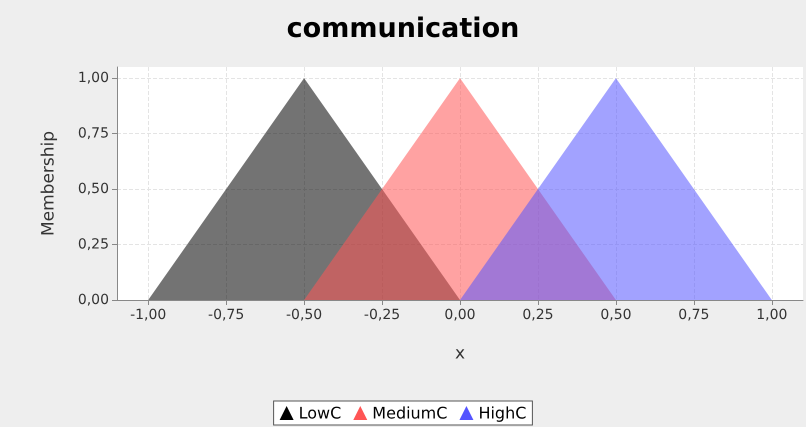  What do you see at coordinates (320, 413) in the screenshot?
I see `legend-label: LowC` at bounding box center [320, 413].